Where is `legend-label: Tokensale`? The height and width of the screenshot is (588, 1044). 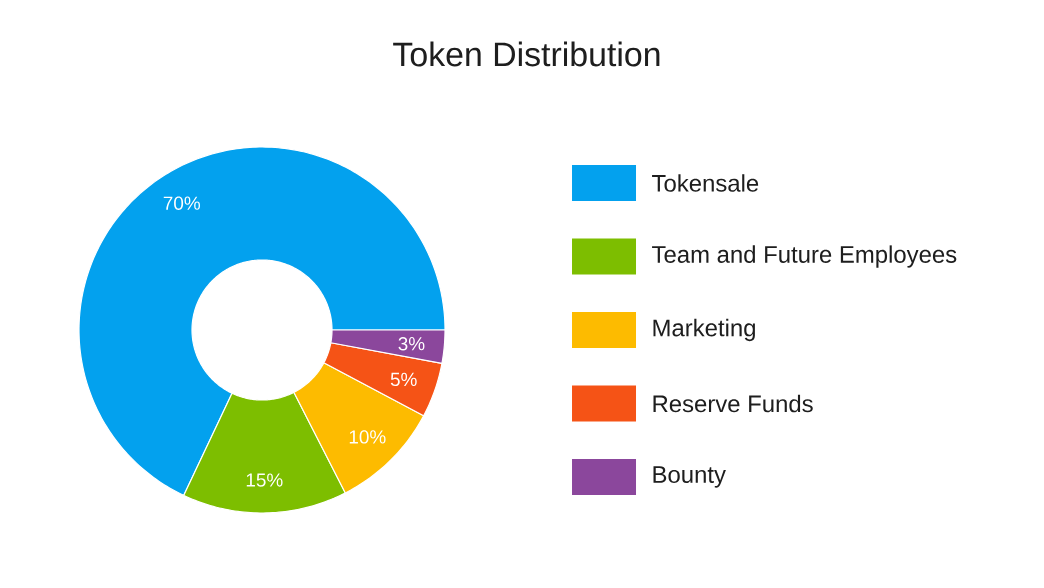 legend-label: Tokensale is located at coordinates (705, 183).